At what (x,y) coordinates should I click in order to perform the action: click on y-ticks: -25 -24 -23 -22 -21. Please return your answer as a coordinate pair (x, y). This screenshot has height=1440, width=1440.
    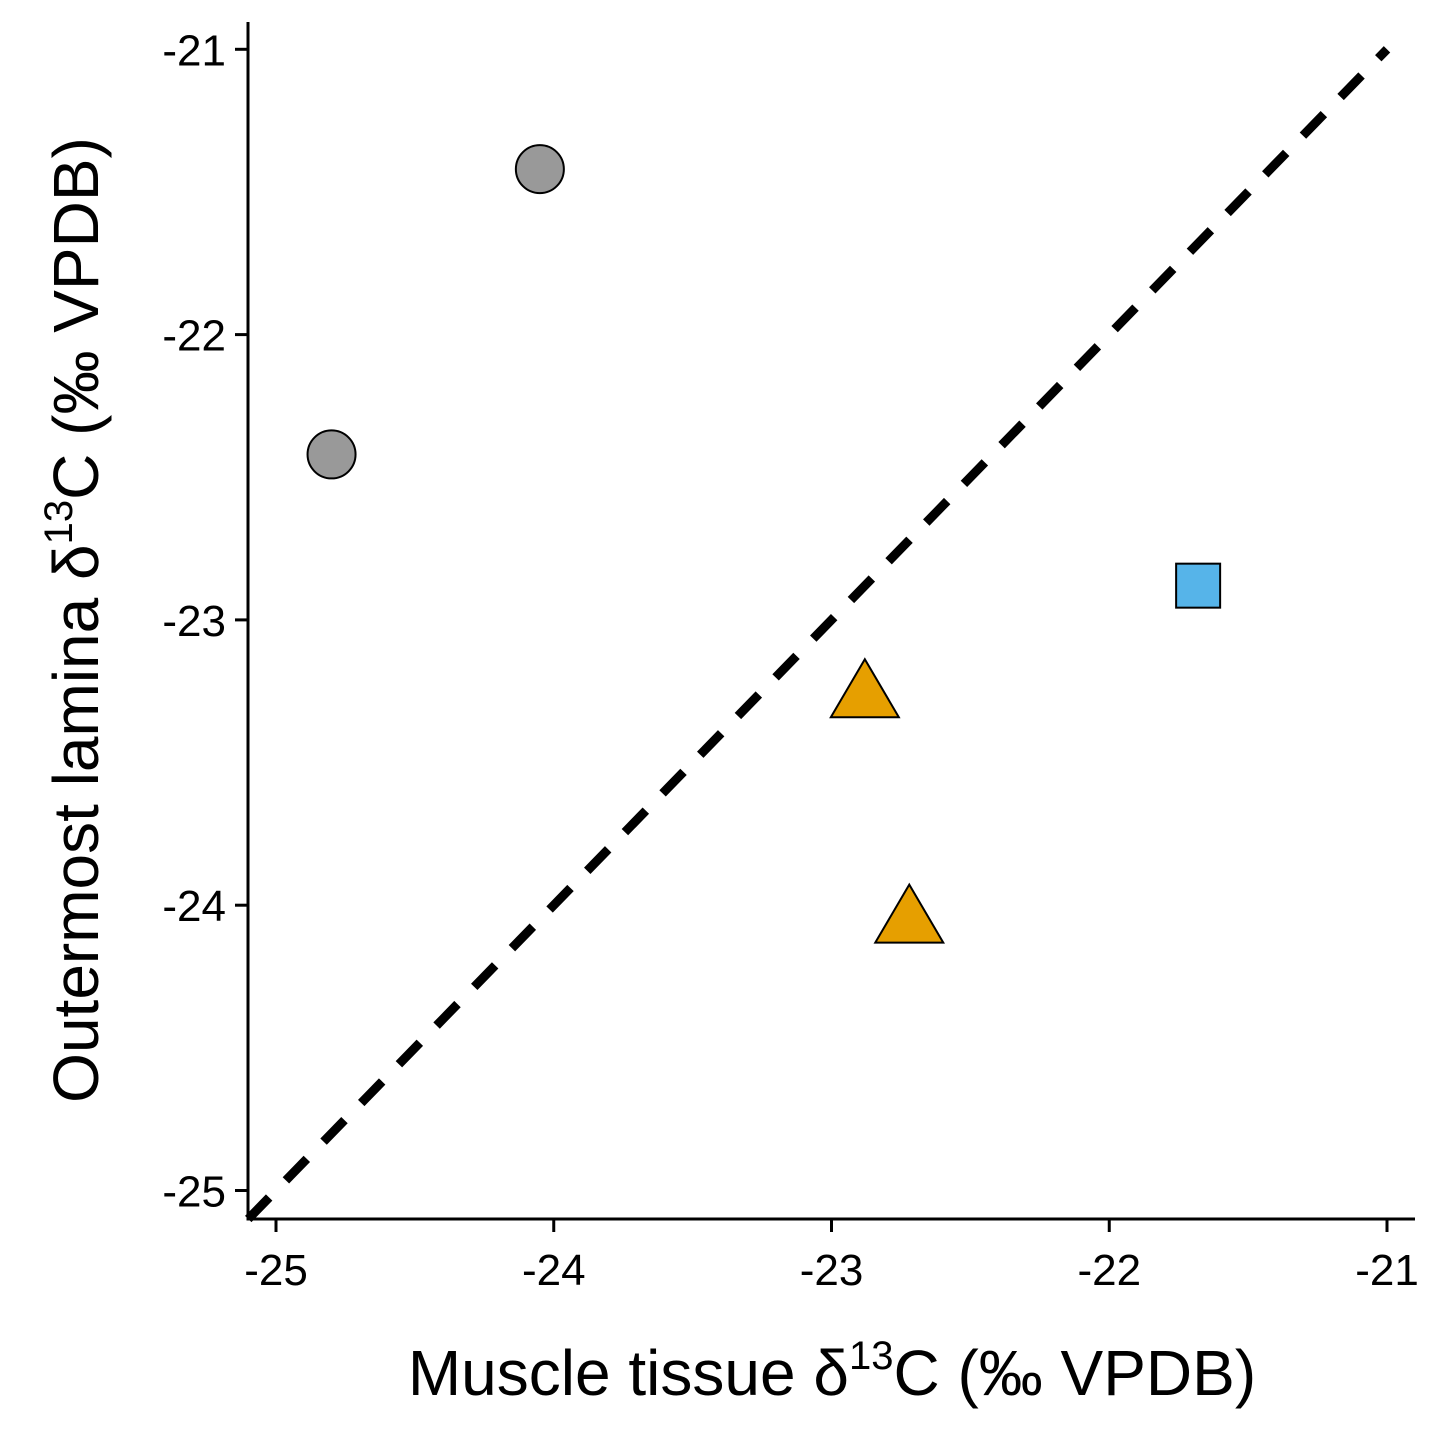
    Looking at the image, I should click on (205, 621).